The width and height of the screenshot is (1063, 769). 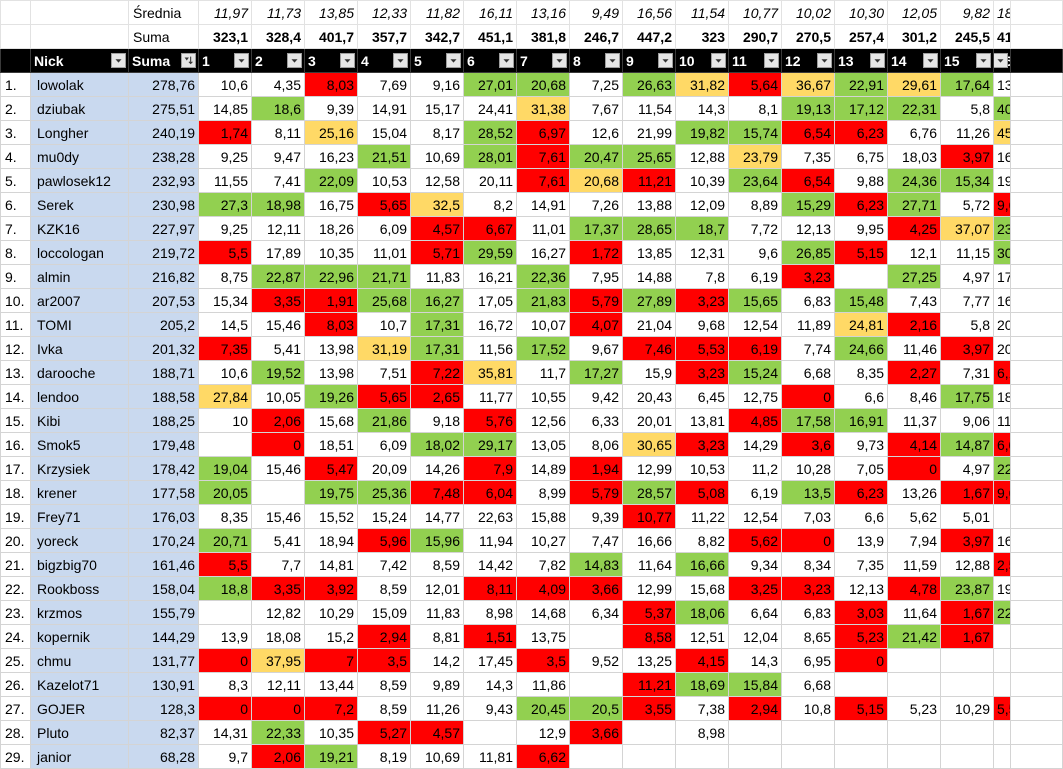 I want to click on rank-cell: 16., so click(x=15, y=444).